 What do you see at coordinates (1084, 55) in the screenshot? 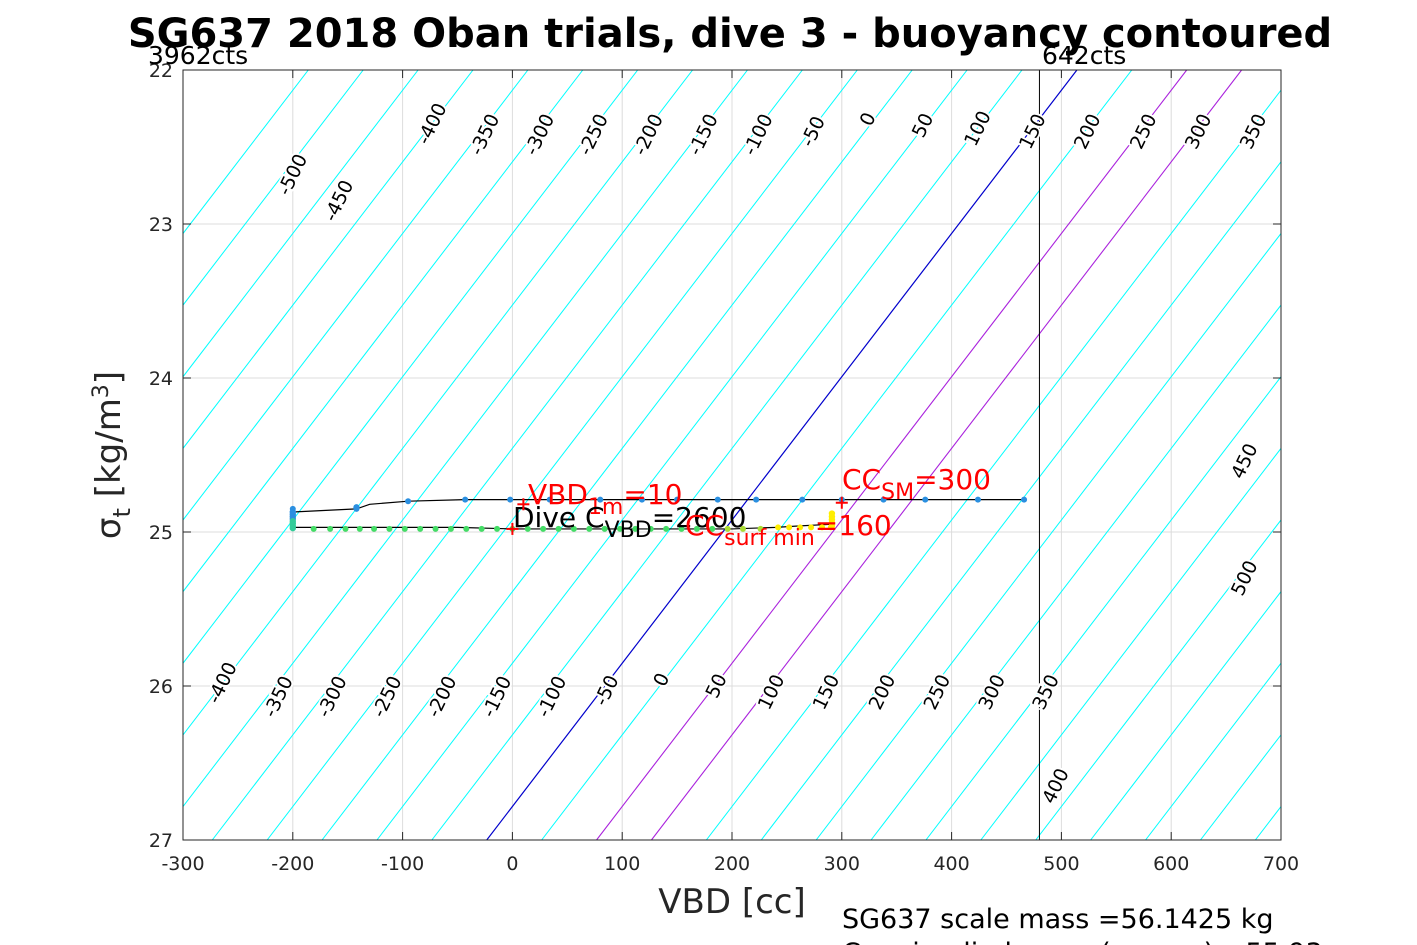
I see `count-label-right: 642cts` at bounding box center [1084, 55].